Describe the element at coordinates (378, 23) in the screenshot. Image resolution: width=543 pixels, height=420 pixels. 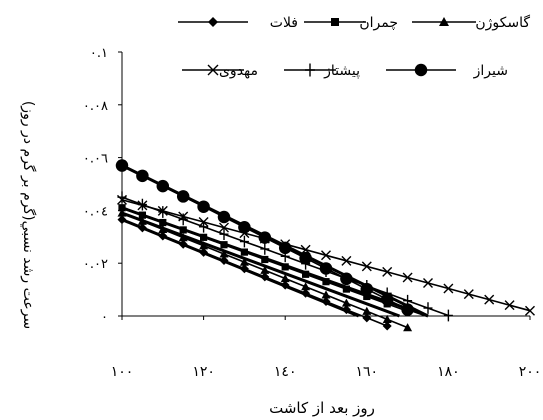
I see `legend-label: چمران` at that location.